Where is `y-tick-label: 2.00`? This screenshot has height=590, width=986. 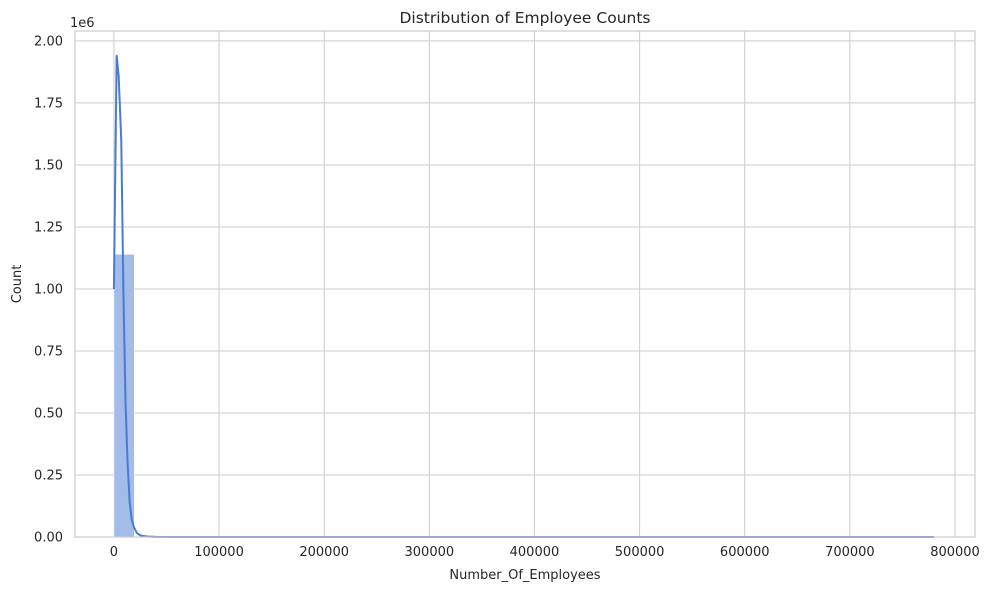
y-tick-label: 2.00 is located at coordinates (48, 41).